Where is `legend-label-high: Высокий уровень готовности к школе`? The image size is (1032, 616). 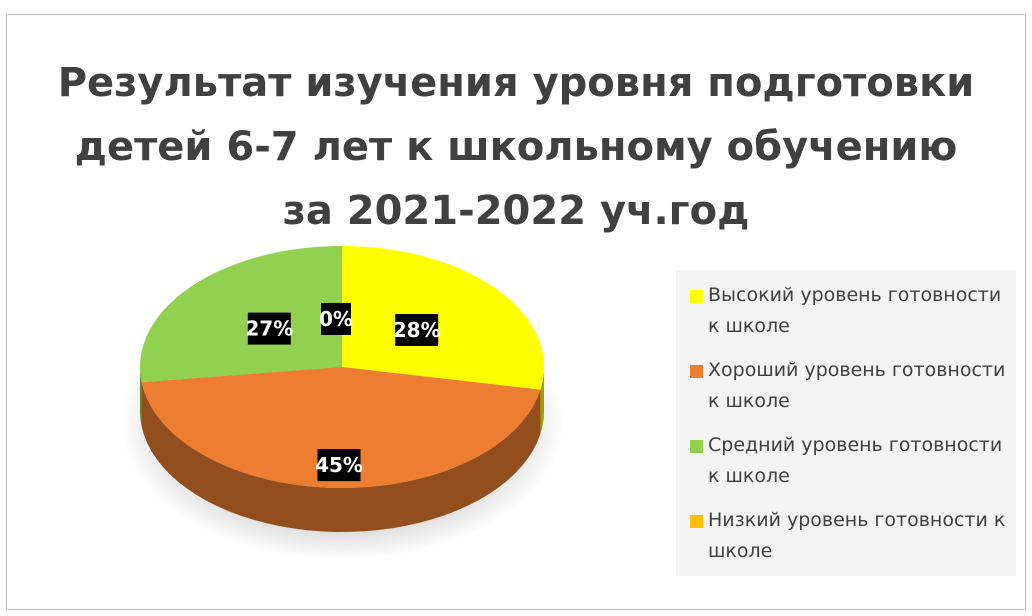 legend-label-high: Высокий уровень готовности к школе is located at coordinates (855, 310).